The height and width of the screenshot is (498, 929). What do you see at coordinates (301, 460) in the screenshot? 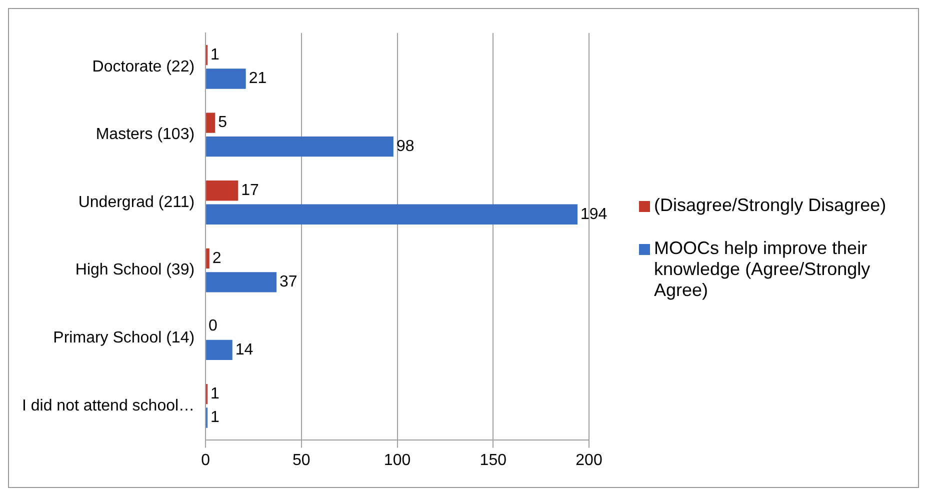
I see `x-tick-label: 50` at bounding box center [301, 460].